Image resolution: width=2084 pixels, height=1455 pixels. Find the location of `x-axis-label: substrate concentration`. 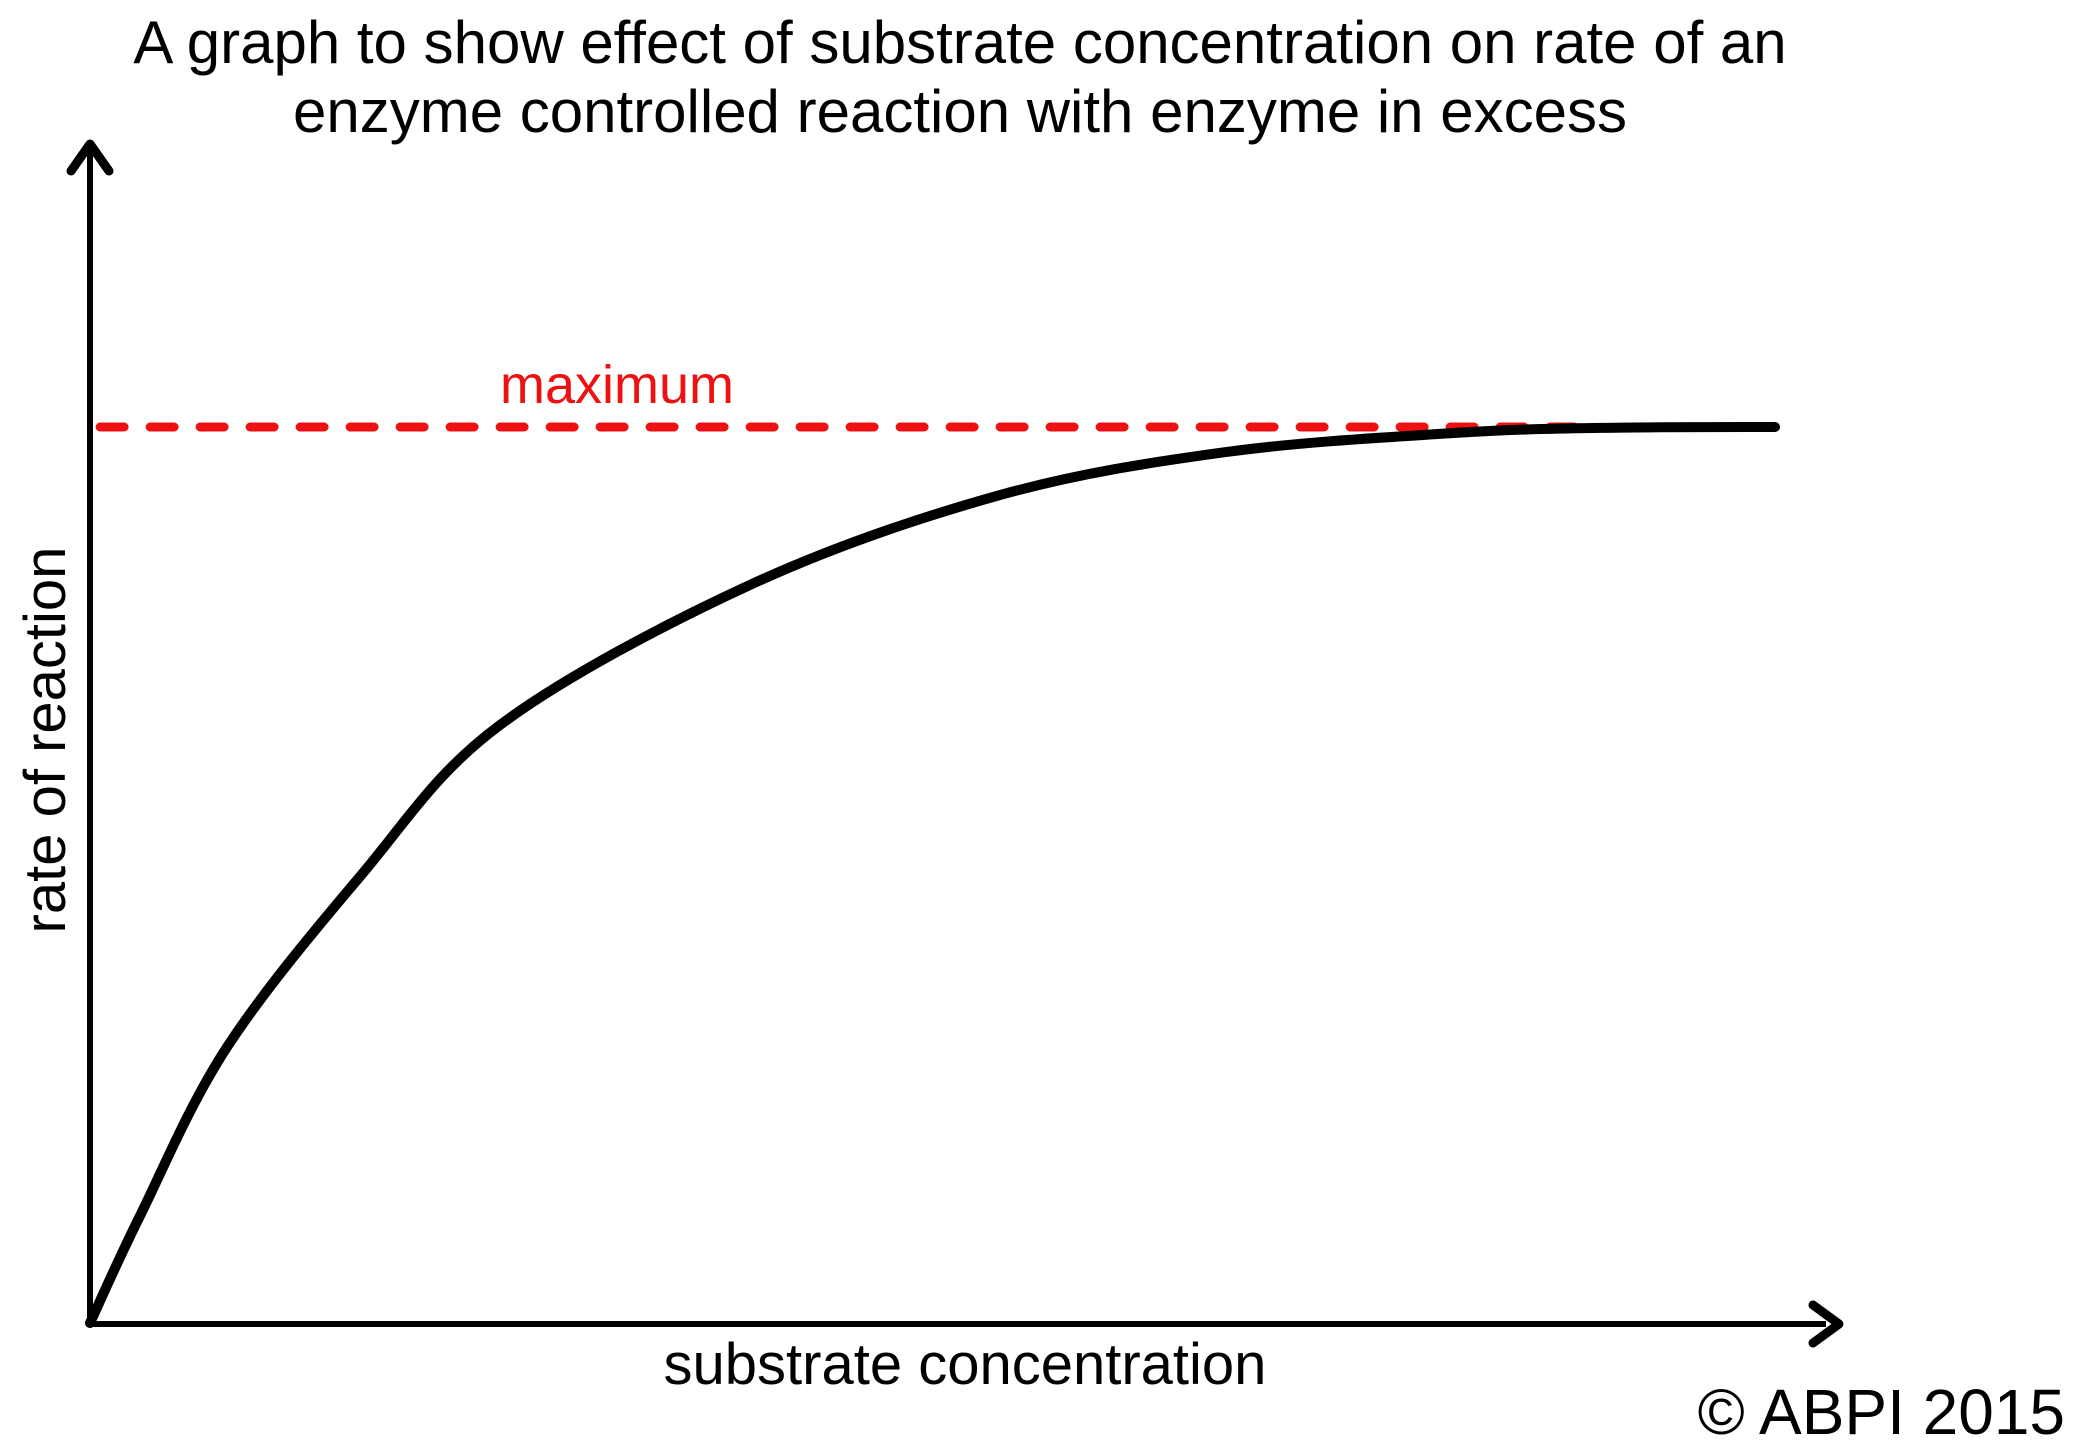

x-axis-label: substrate concentration is located at coordinates (965, 1364).